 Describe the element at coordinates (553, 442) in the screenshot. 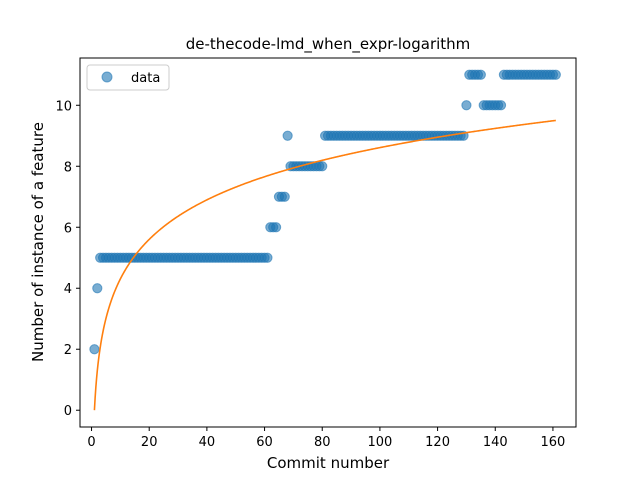

I see `x-tick-label: 160` at that location.